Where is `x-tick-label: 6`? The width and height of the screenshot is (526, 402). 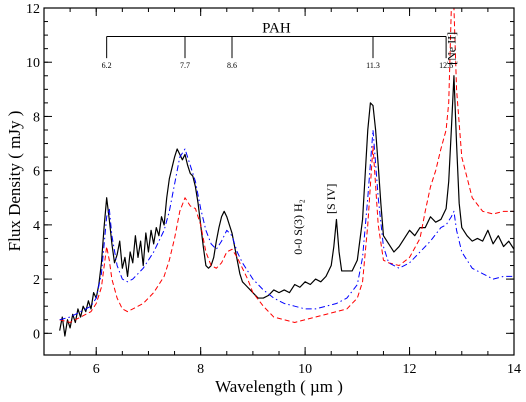 x-tick-label: 6 is located at coordinates (96, 369).